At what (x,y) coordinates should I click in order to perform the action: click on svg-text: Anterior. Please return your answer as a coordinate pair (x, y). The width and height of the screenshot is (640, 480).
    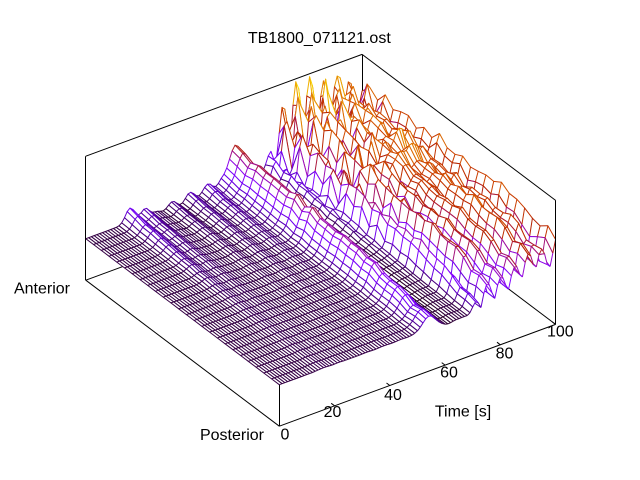
    Looking at the image, I should click on (42, 289).